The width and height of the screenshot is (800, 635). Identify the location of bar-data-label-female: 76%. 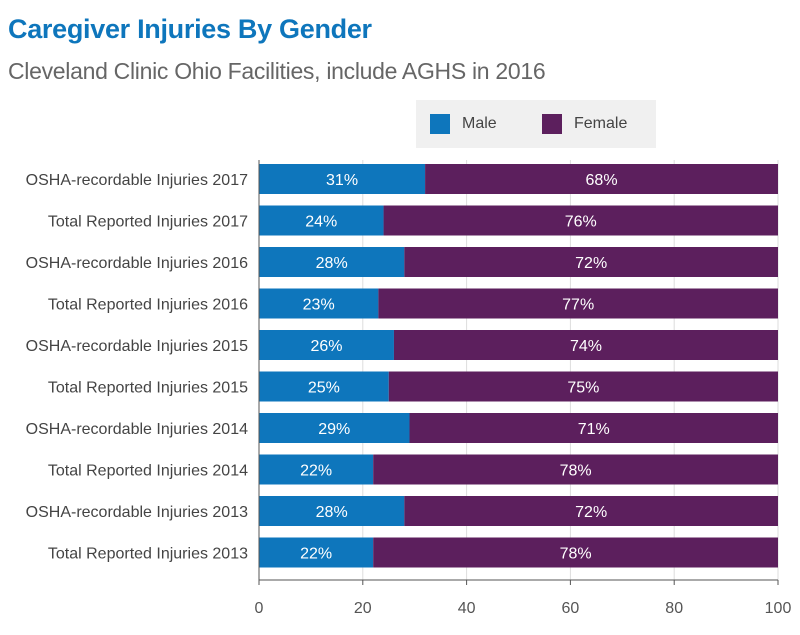
(581, 222).